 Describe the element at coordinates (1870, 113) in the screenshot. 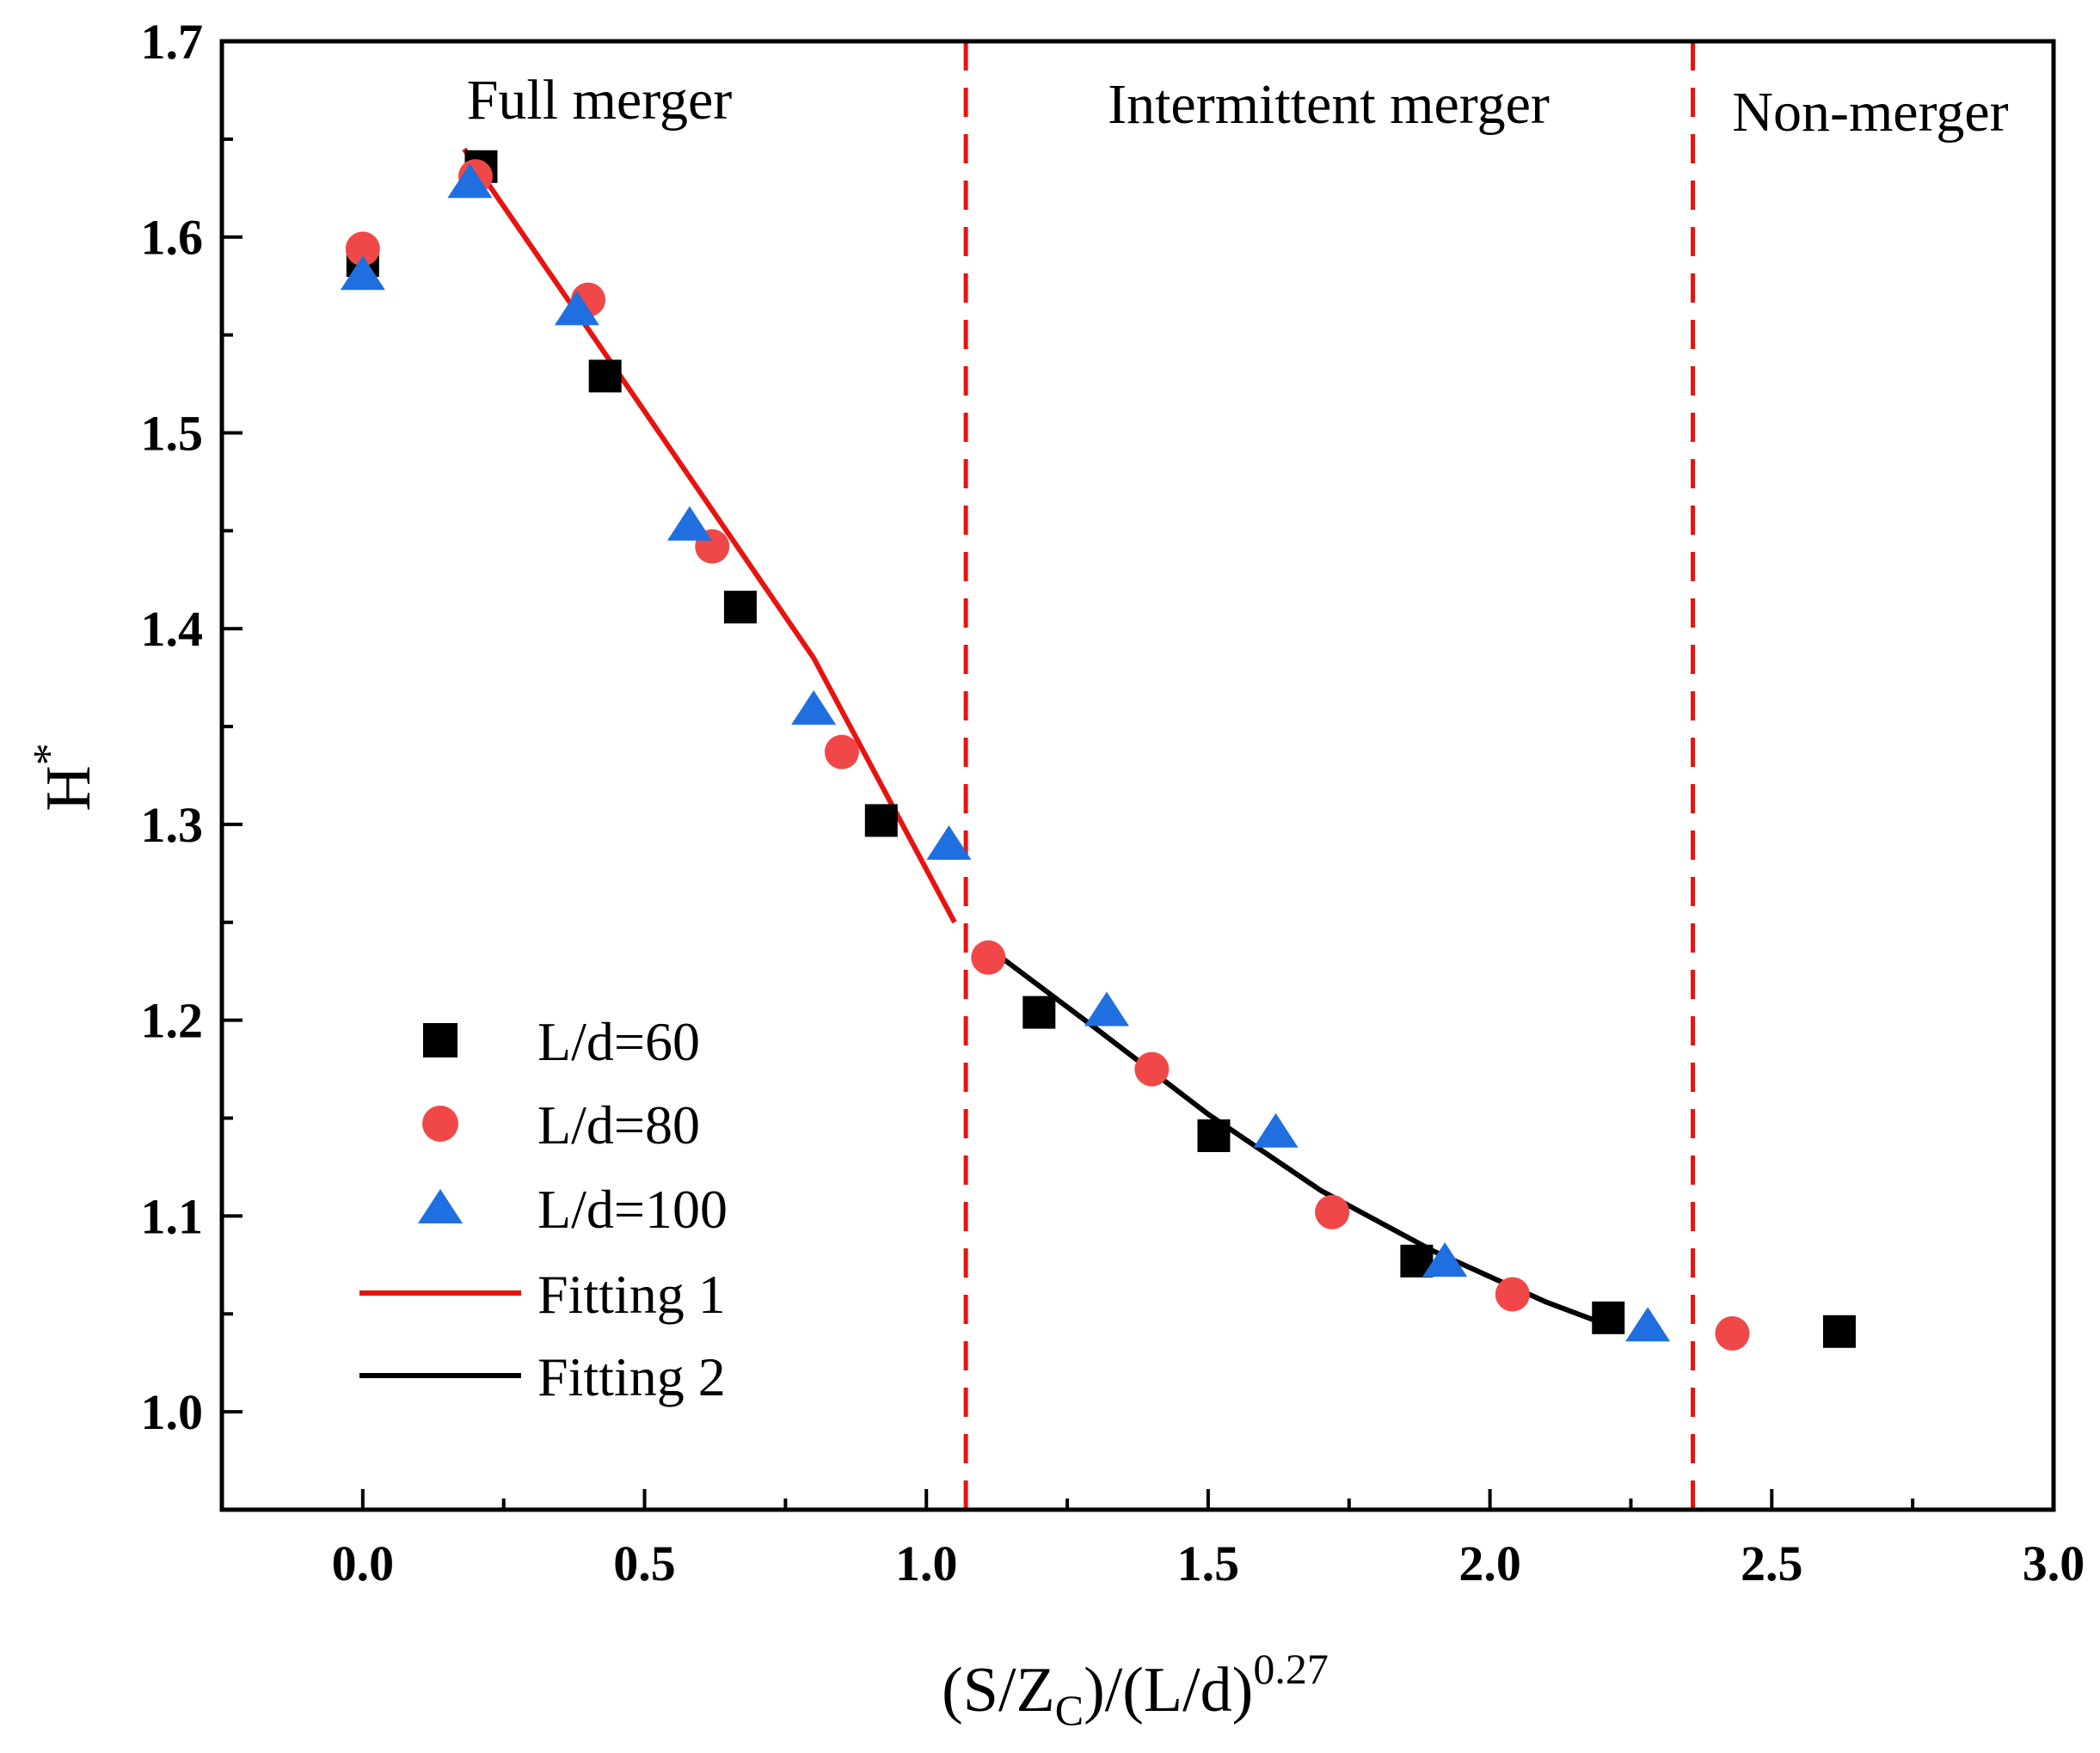

I see `region-label-non-merger: Non-merger` at that location.